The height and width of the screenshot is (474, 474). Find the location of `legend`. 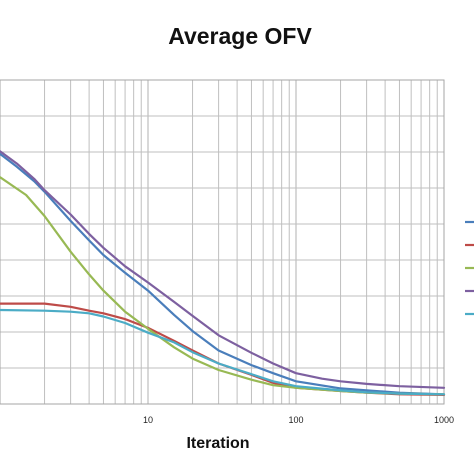

legend is located at coordinates (469, 268).